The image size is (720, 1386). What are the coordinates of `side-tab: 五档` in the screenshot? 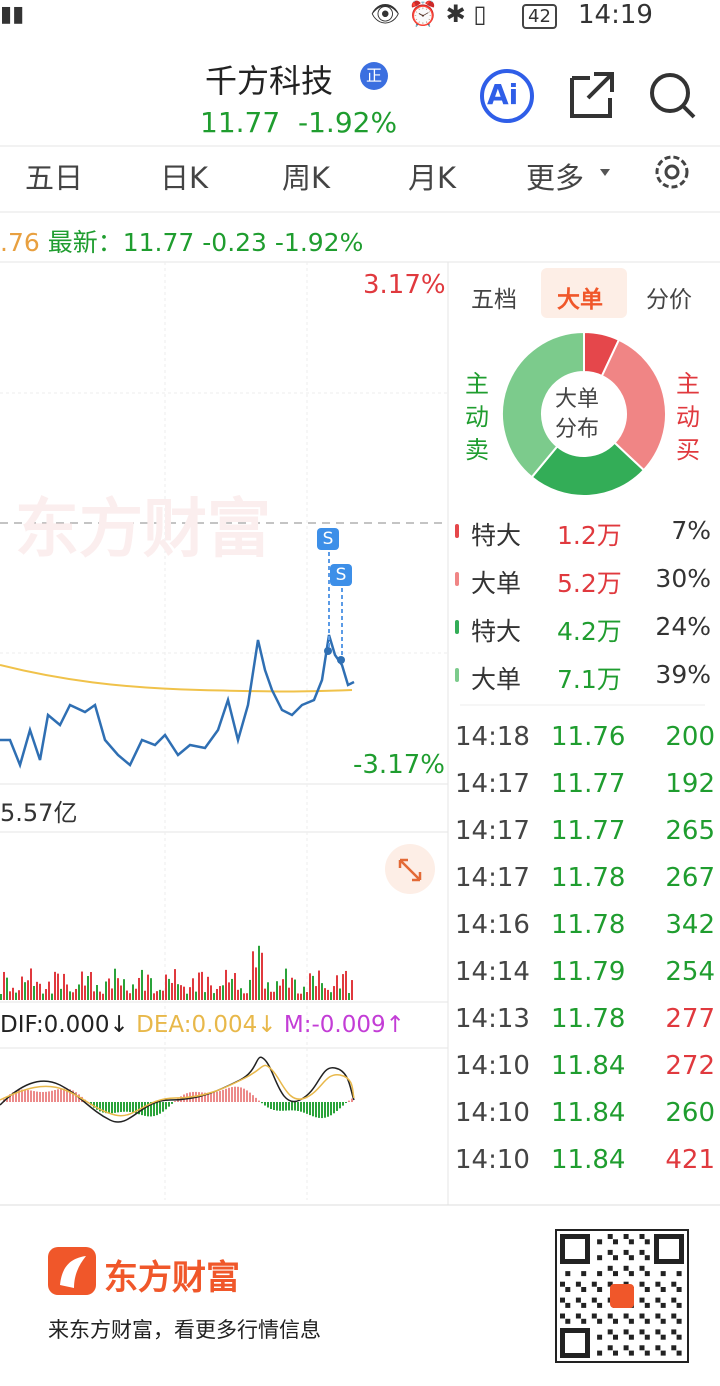 It's located at (494, 300).